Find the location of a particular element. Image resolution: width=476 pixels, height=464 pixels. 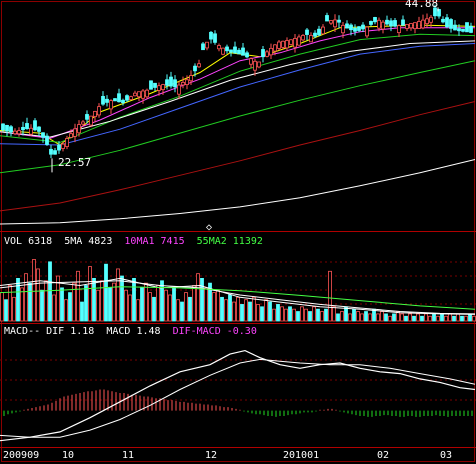

volume-legend: VOL 6318 5MA 4823 10MA1 7415 55MA2 11392 is located at coordinates (136, 242).